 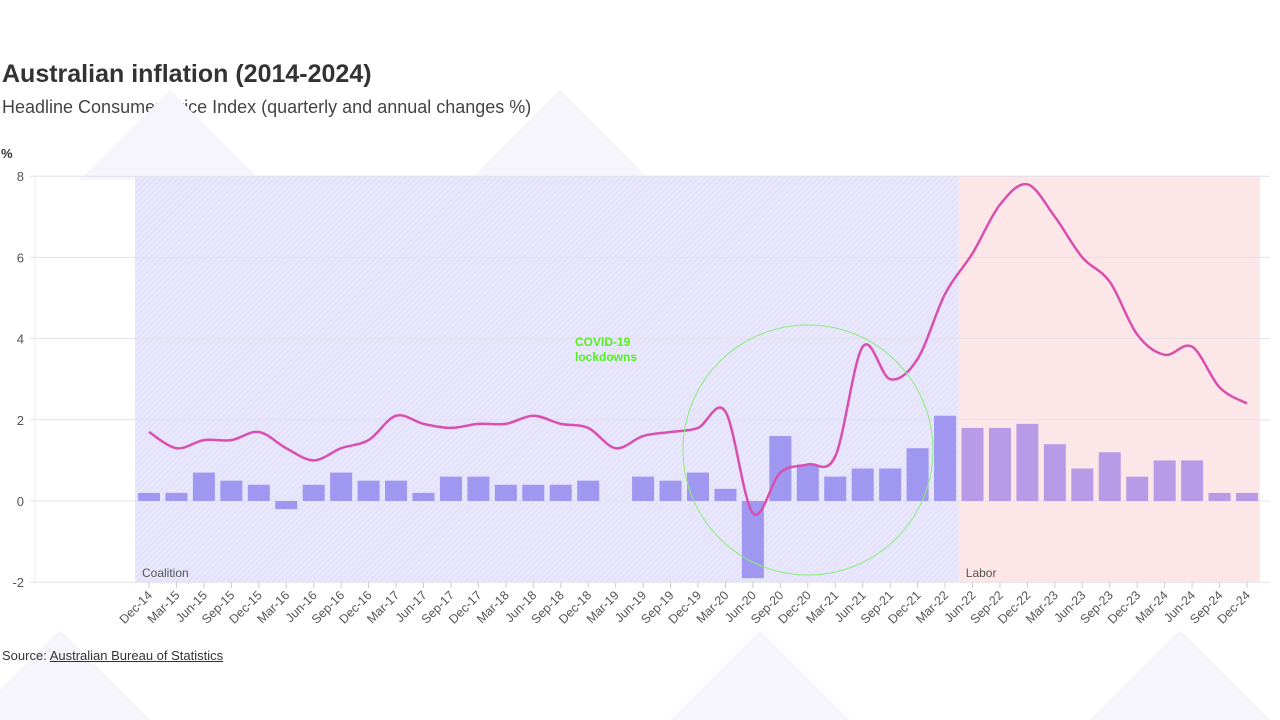 What do you see at coordinates (606, 349) in the screenshot?
I see `covid-annotation: COVID-19 lockdowns` at bounding box center [606, 349].